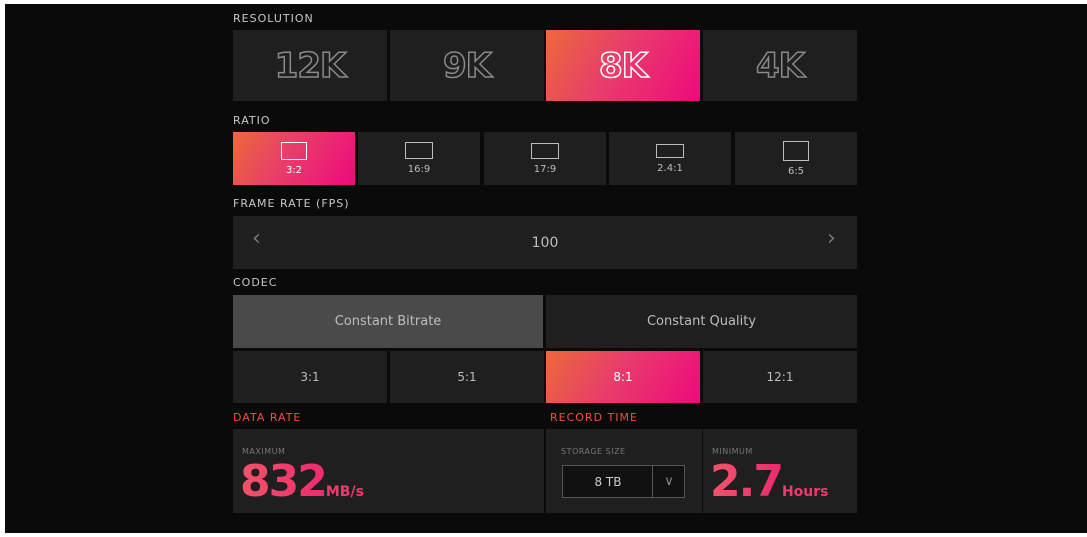  What do you see at coordinates (989, 2) in the screenshot?
I see `frame-edge` at bounding box center [989, 2].